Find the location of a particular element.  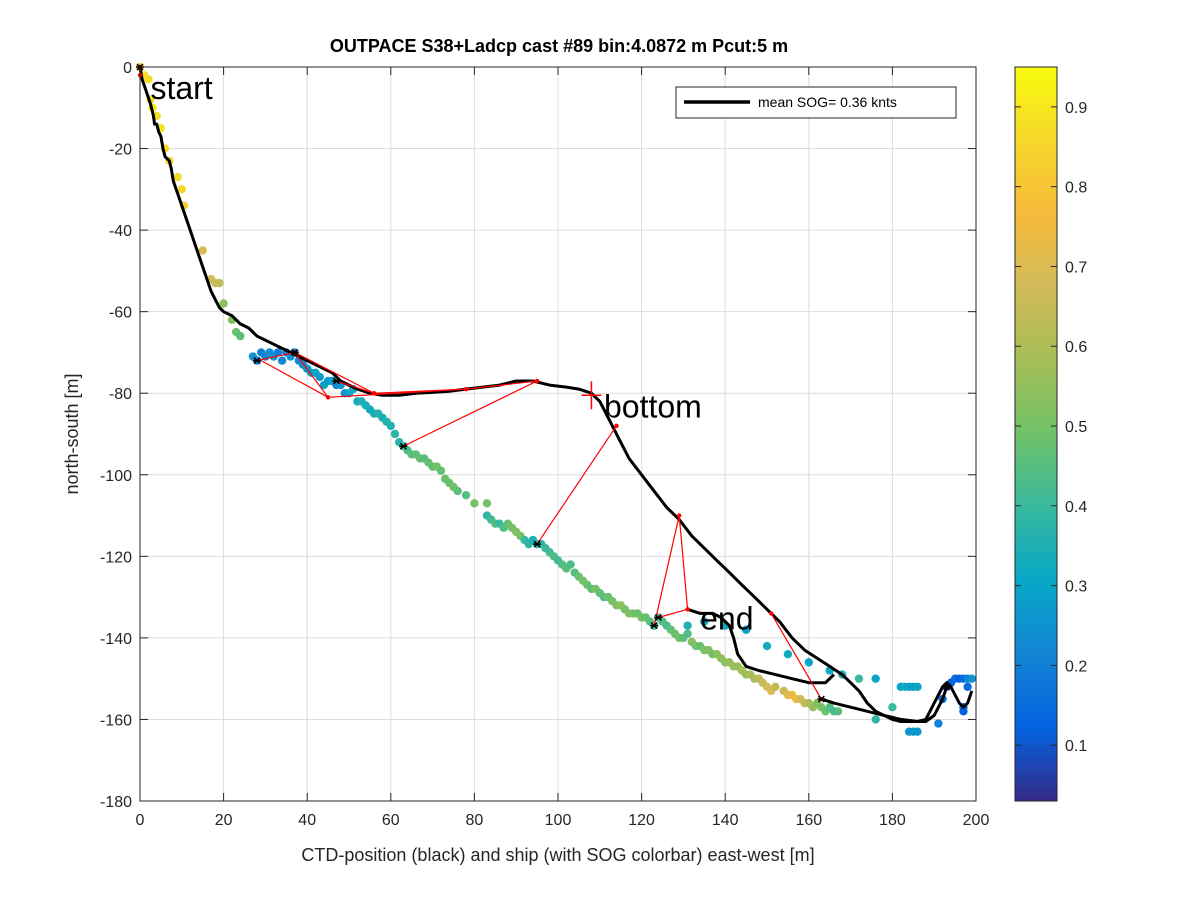

colorbar: 0.1 0.2 0.3 0.4 0.5 0.6 0.7 0.8 0.9 is located at coordinates (1050, 434).